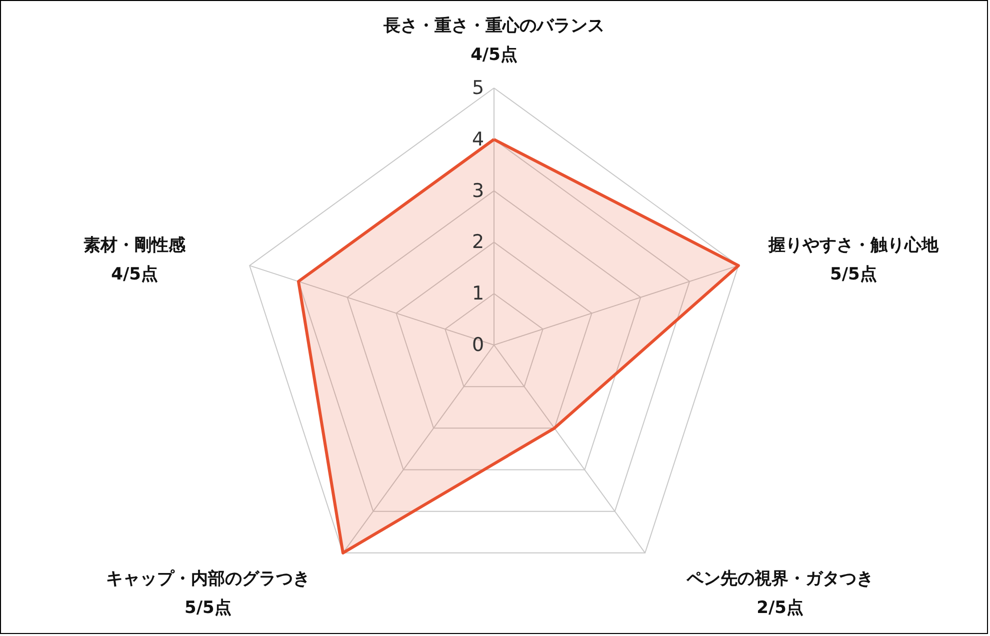 This screenshot has width=990, height=636. I want to click on spoke-label: 握りやすさ・触り心地 5/5点, so click(853, 260).